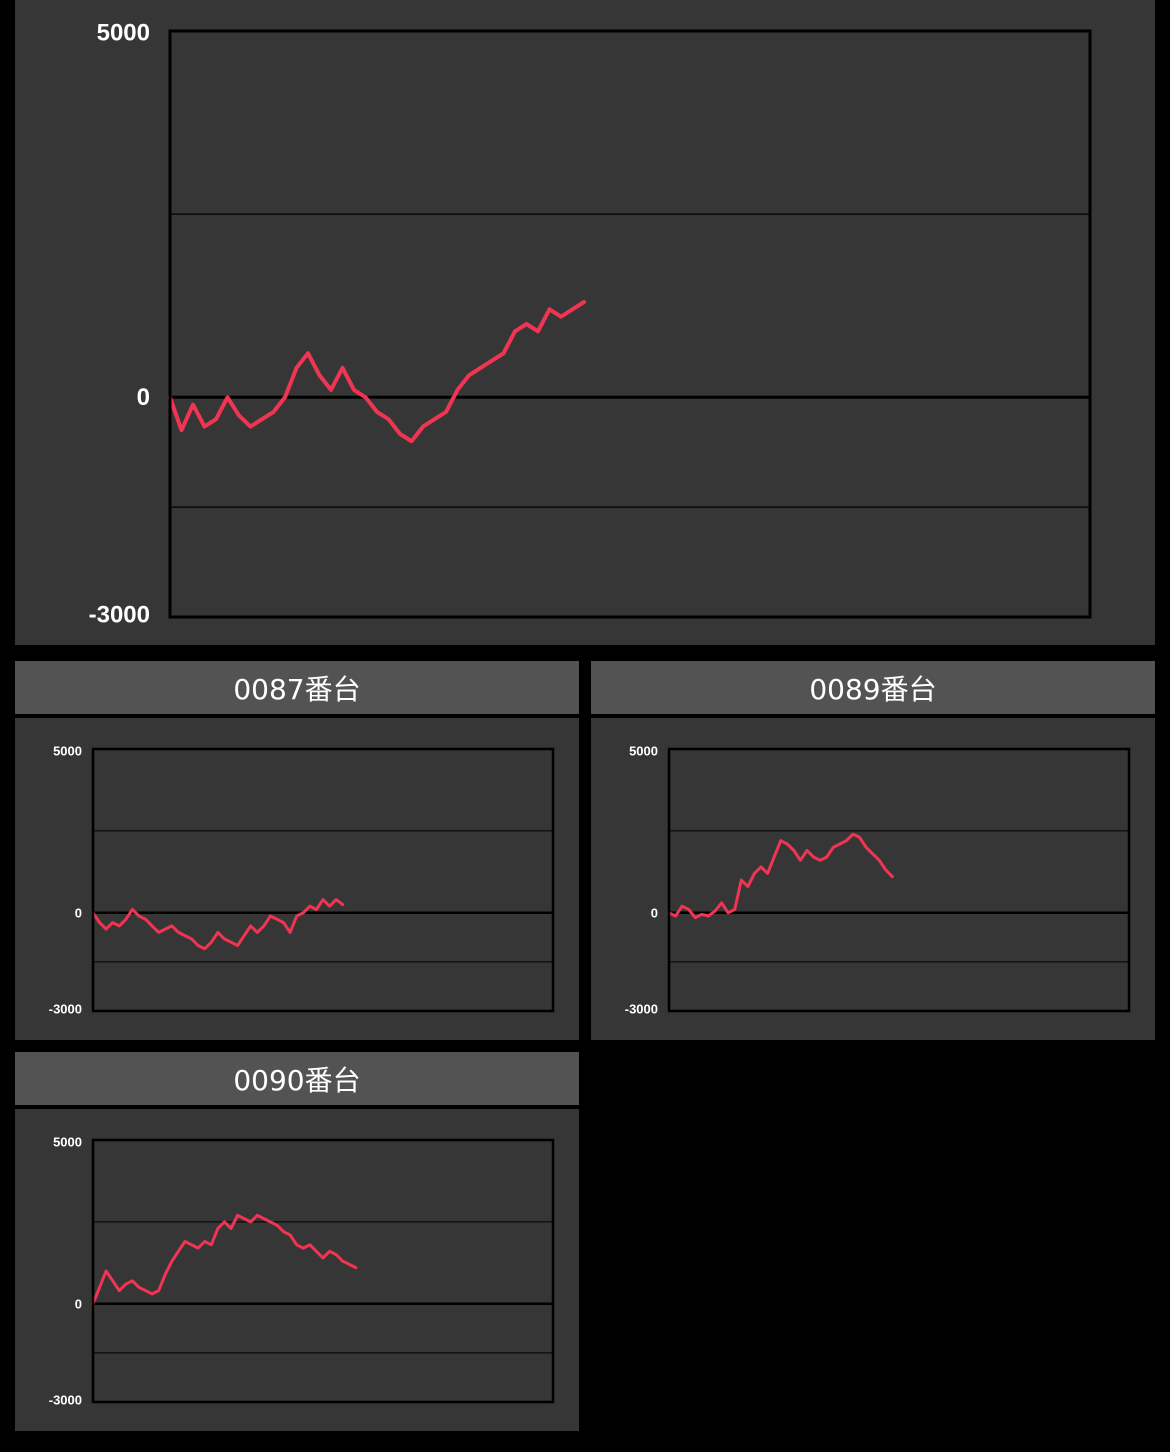 The width and height of the screenshot is (1170, 1452). I want to click on machine-header-0087: 0087番台, so click(297, 687).